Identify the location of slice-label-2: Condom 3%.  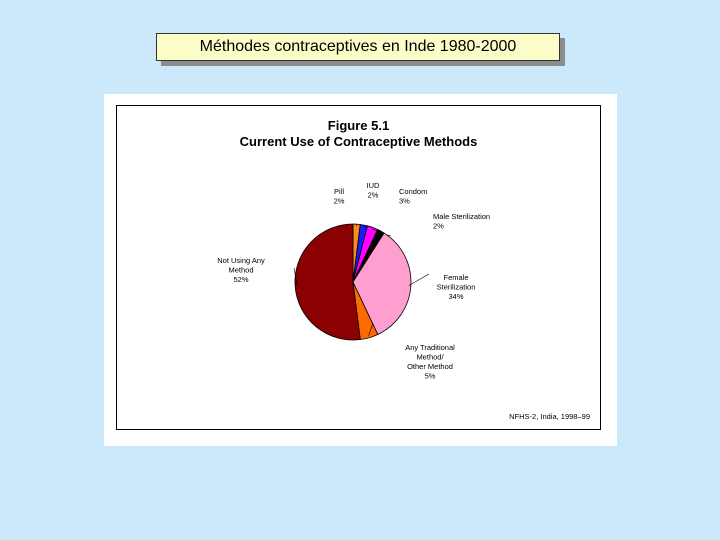
(413, 196).